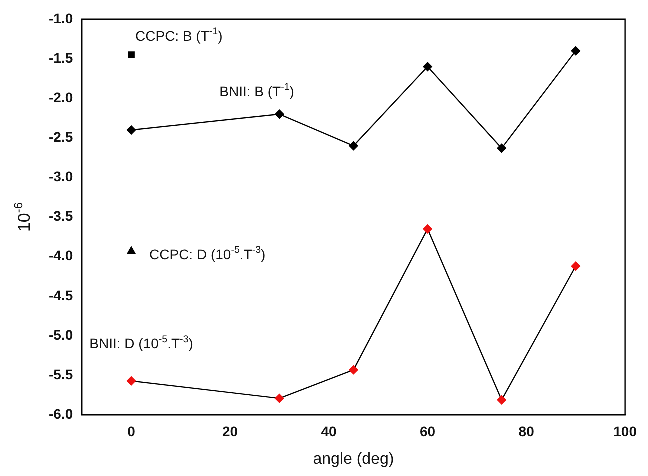  What do you see at coordinates (61, 216) in the screenshot?
I see `y-tick-label: -3.5` at bounding box center [61, 216].